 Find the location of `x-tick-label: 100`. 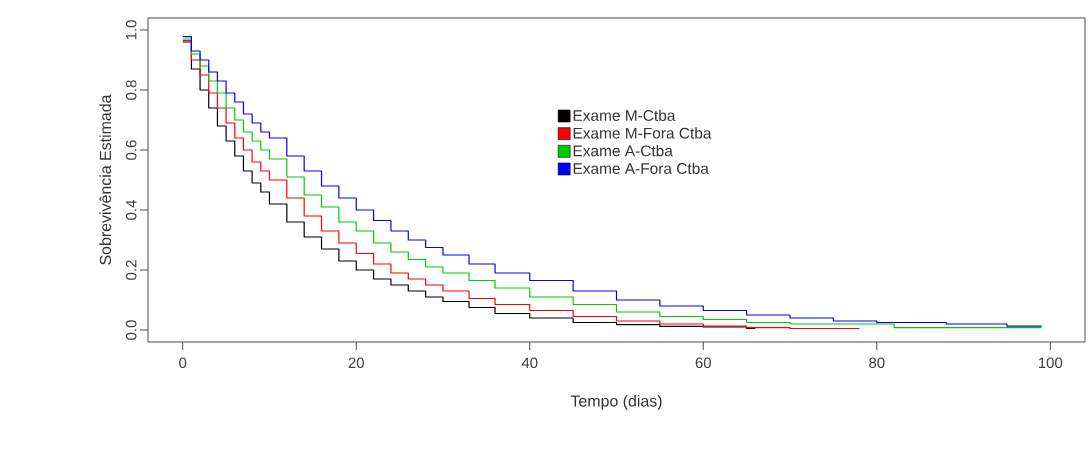

x-tick-label: 100 is located at coordinates (1050, 363).